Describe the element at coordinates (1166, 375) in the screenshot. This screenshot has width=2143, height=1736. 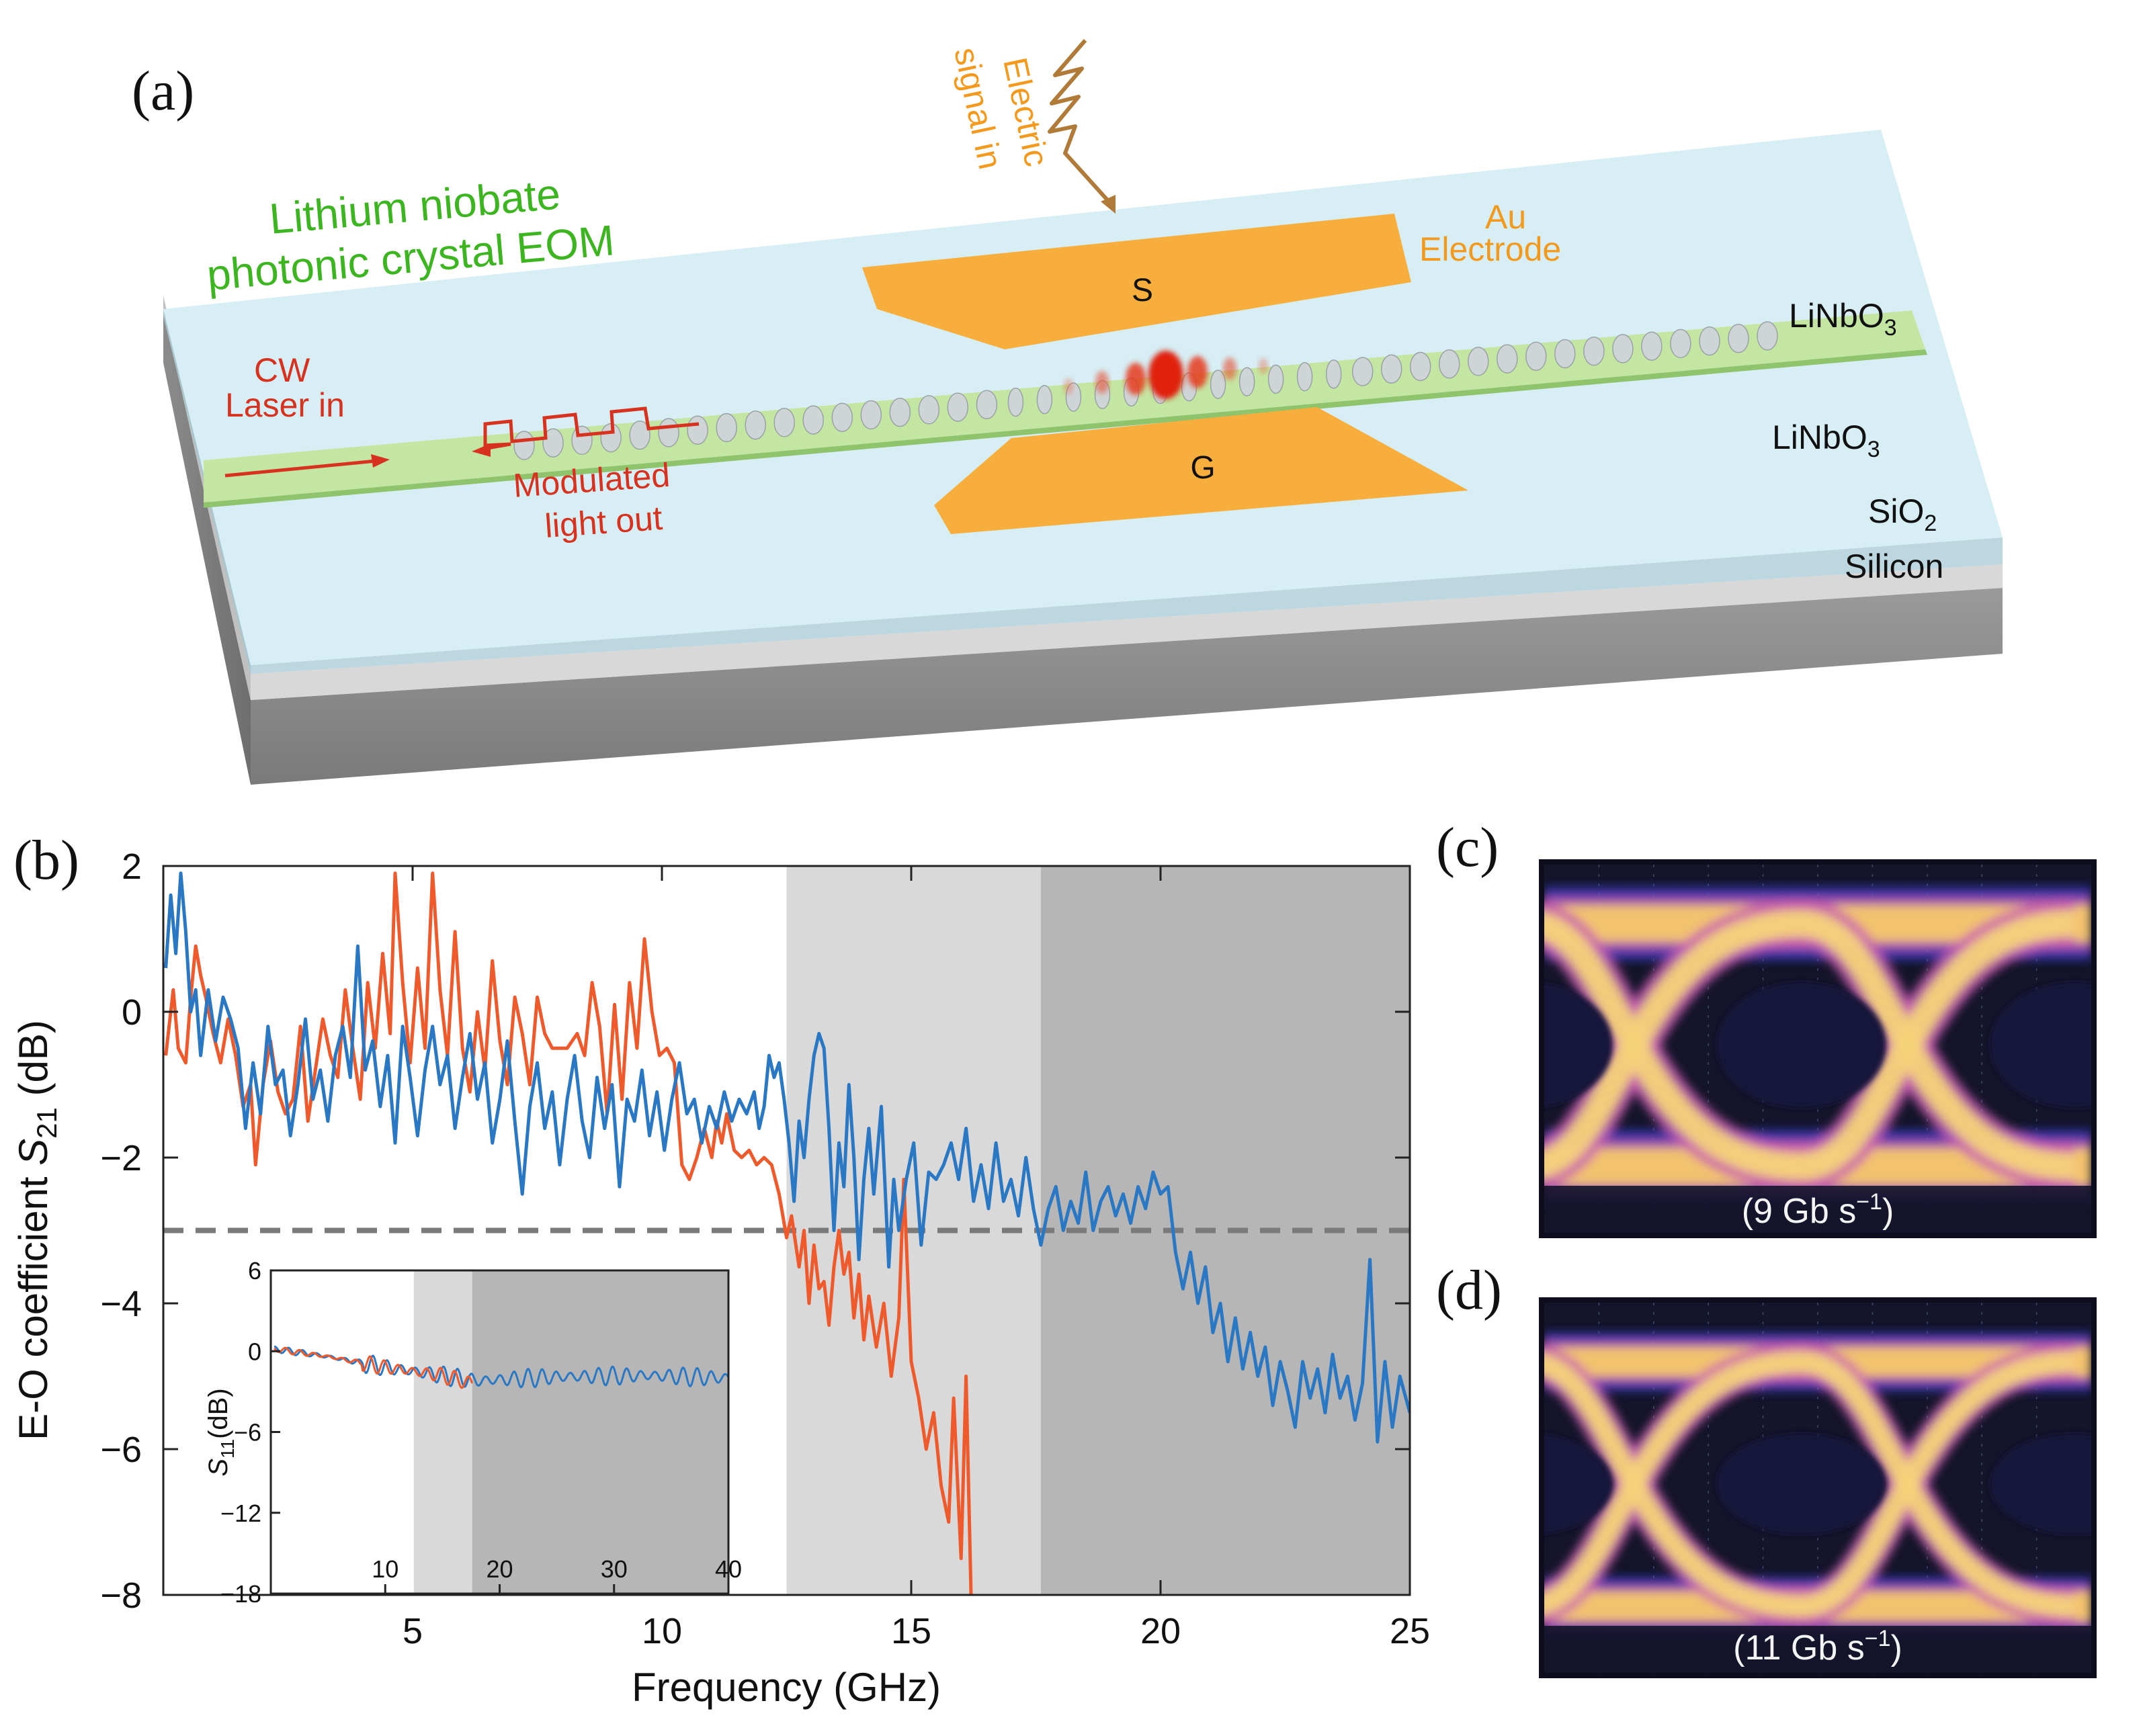
I see `optical-mode` at that location.